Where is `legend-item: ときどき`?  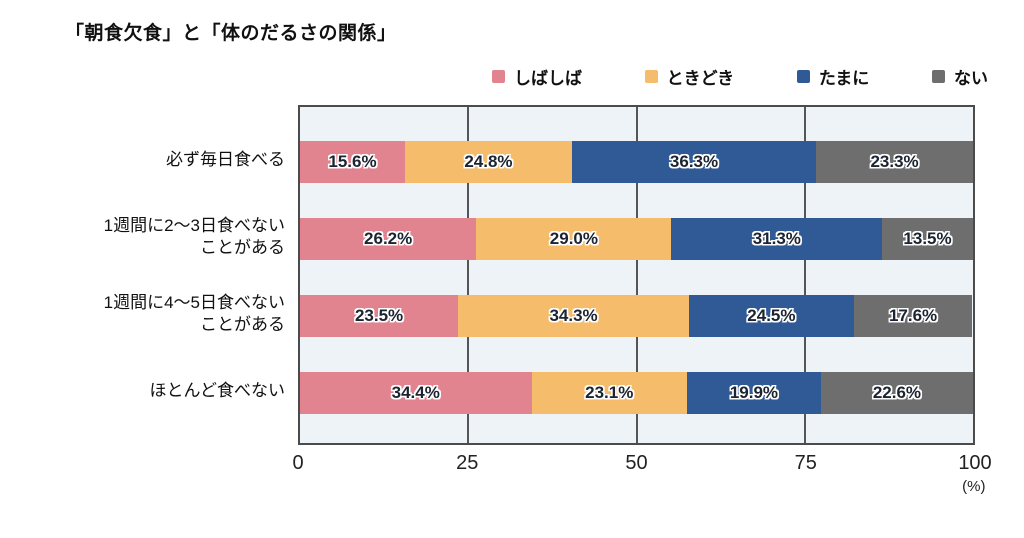 legend-item: ときどき is located at coordinates (689, 76).